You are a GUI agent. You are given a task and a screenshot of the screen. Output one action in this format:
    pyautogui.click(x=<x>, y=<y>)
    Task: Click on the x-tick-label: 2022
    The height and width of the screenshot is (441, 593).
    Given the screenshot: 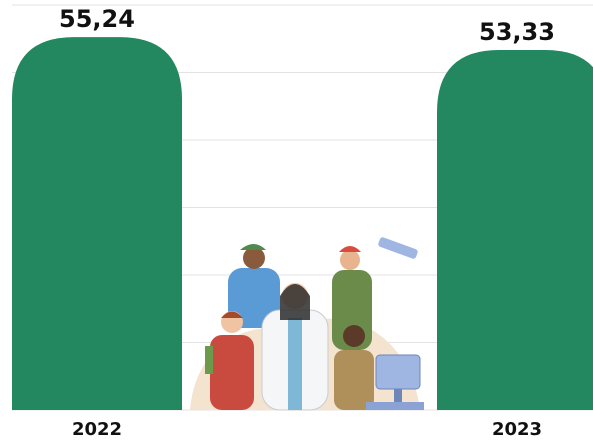 What is the action you would take?
    pyautogui.click(x=97, y=429)
    